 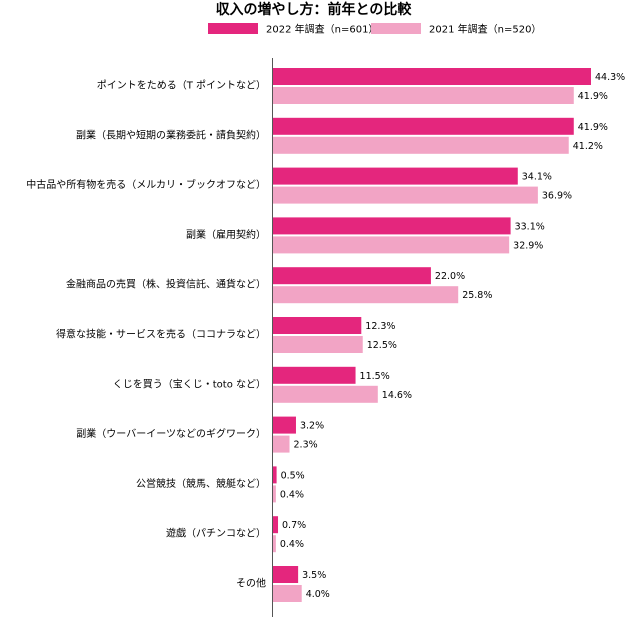 I want to click on legend: 2022 年調査（n=601） 2021 年調査（n=520）, so click(x=374, y=29).